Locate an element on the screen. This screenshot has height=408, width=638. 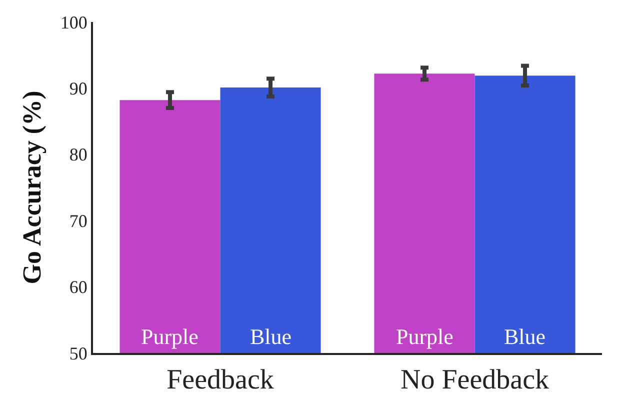
y-tick-label: 50 is located at coordinates (78, 353).